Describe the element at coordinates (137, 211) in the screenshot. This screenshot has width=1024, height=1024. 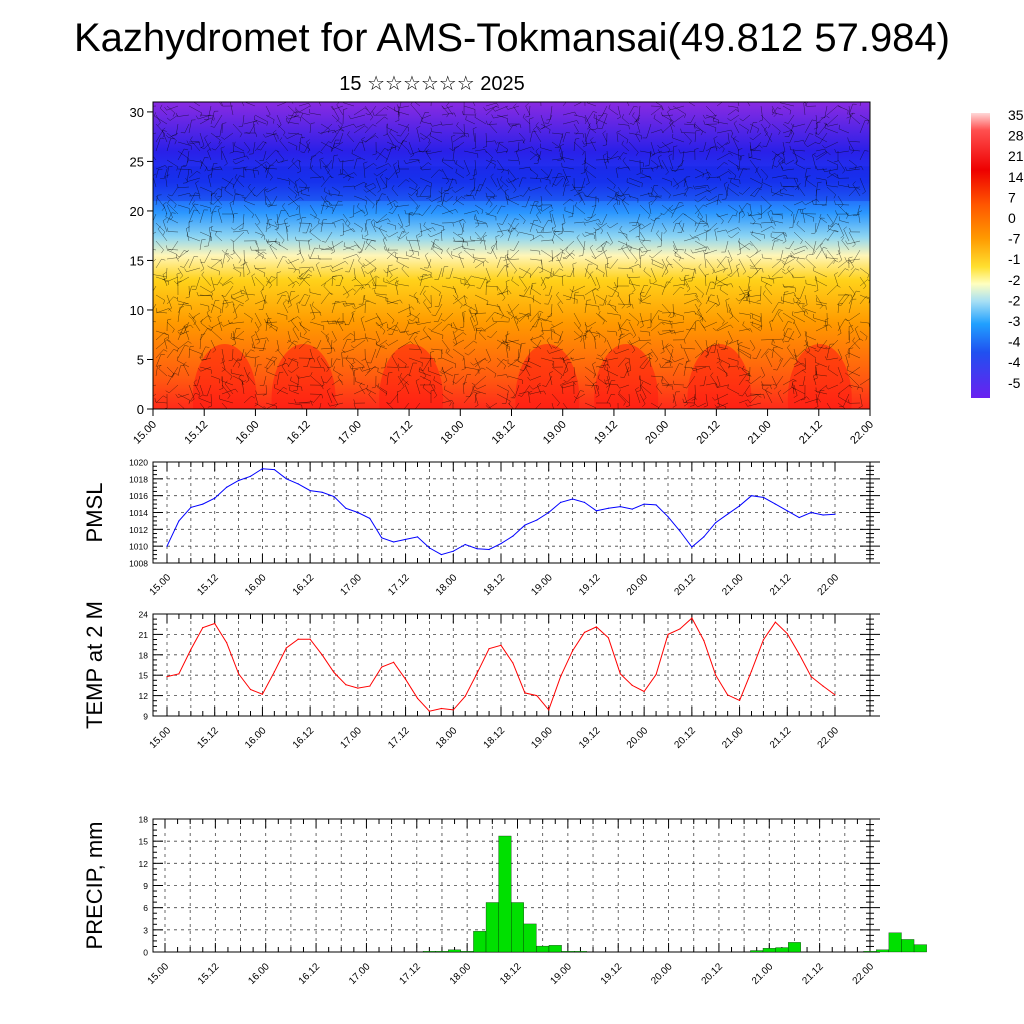
I see `heatmap-y-tick-label: 20` at that location.